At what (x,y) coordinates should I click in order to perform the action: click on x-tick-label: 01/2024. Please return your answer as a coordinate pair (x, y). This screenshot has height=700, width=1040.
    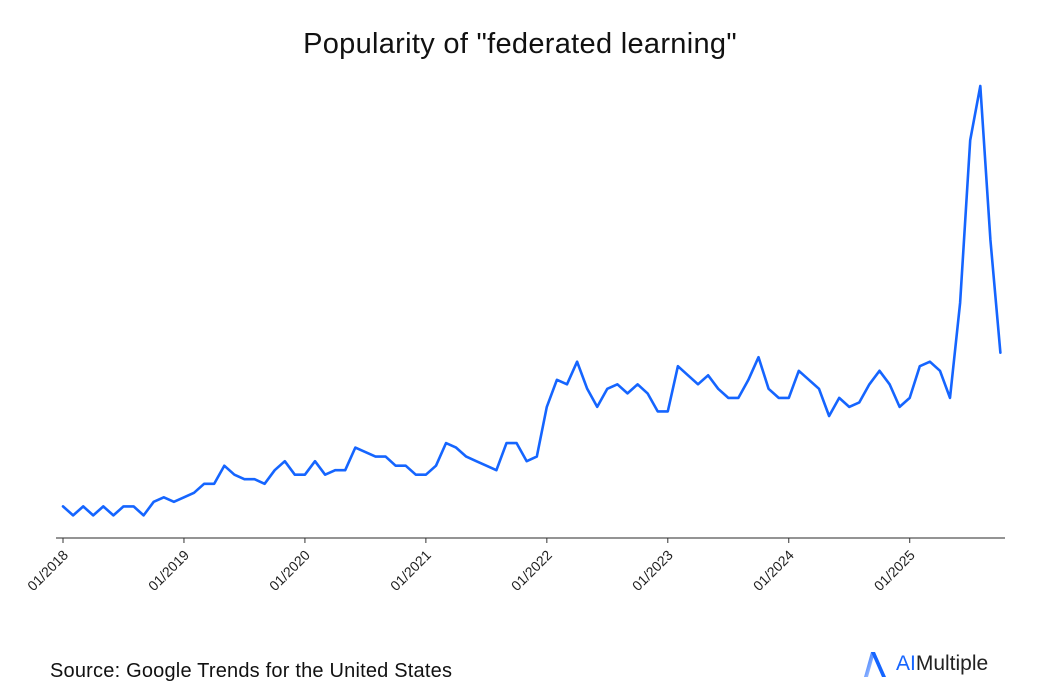
    Looking at the image, I should click on (773, 570).